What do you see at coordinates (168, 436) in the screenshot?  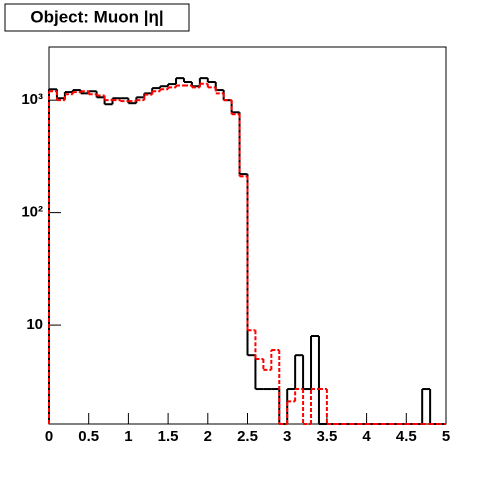 I see `x-tick-label: 1.5` at bounding box center [168, 436].